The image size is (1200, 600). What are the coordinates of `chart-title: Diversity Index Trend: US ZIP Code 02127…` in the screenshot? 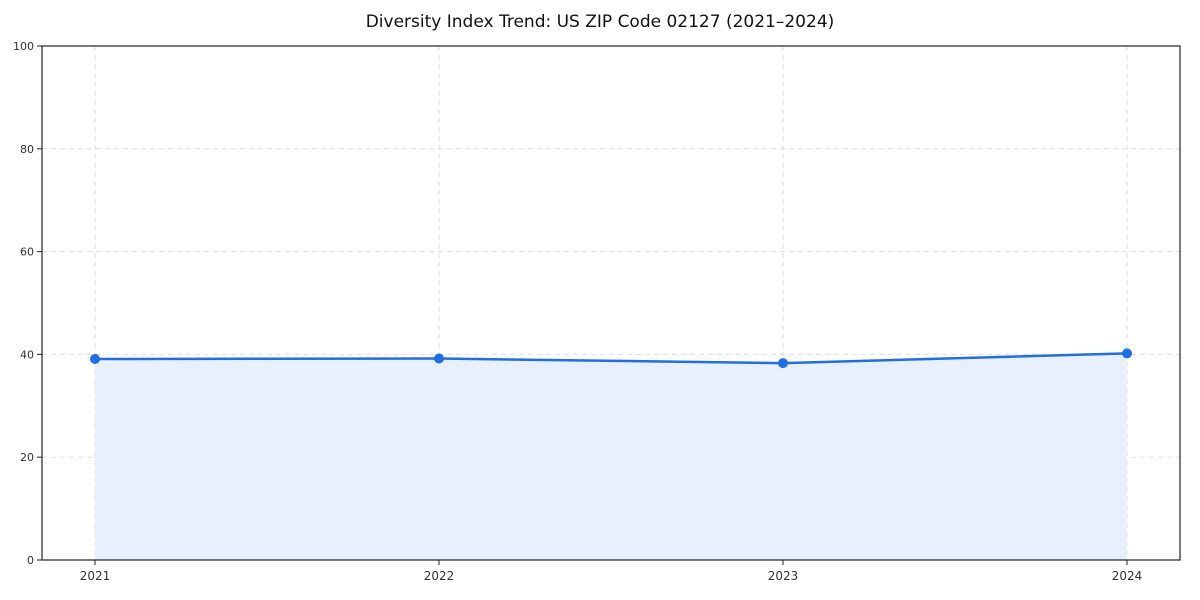 It's located at (600, 22).